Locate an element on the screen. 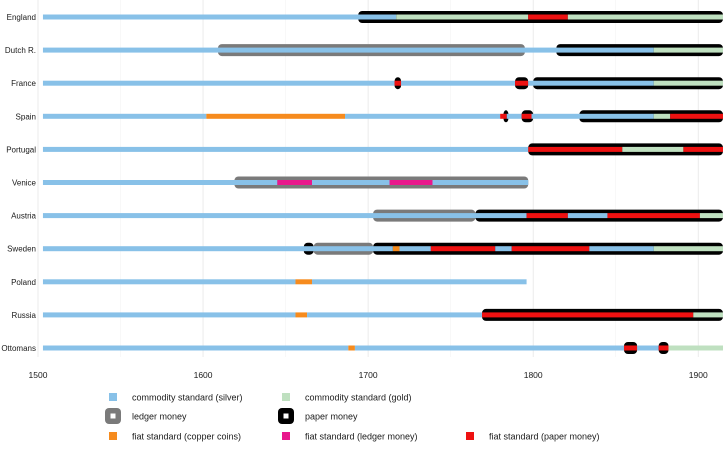  country-label: Spain is located at coordinates (26, 116).